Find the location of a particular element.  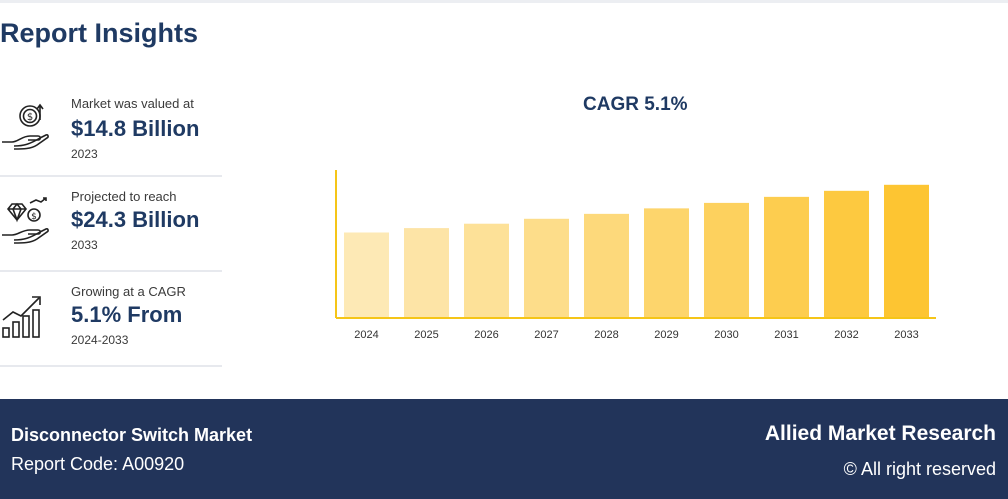

growth-chart-icon is located at coordinates (21, 317).